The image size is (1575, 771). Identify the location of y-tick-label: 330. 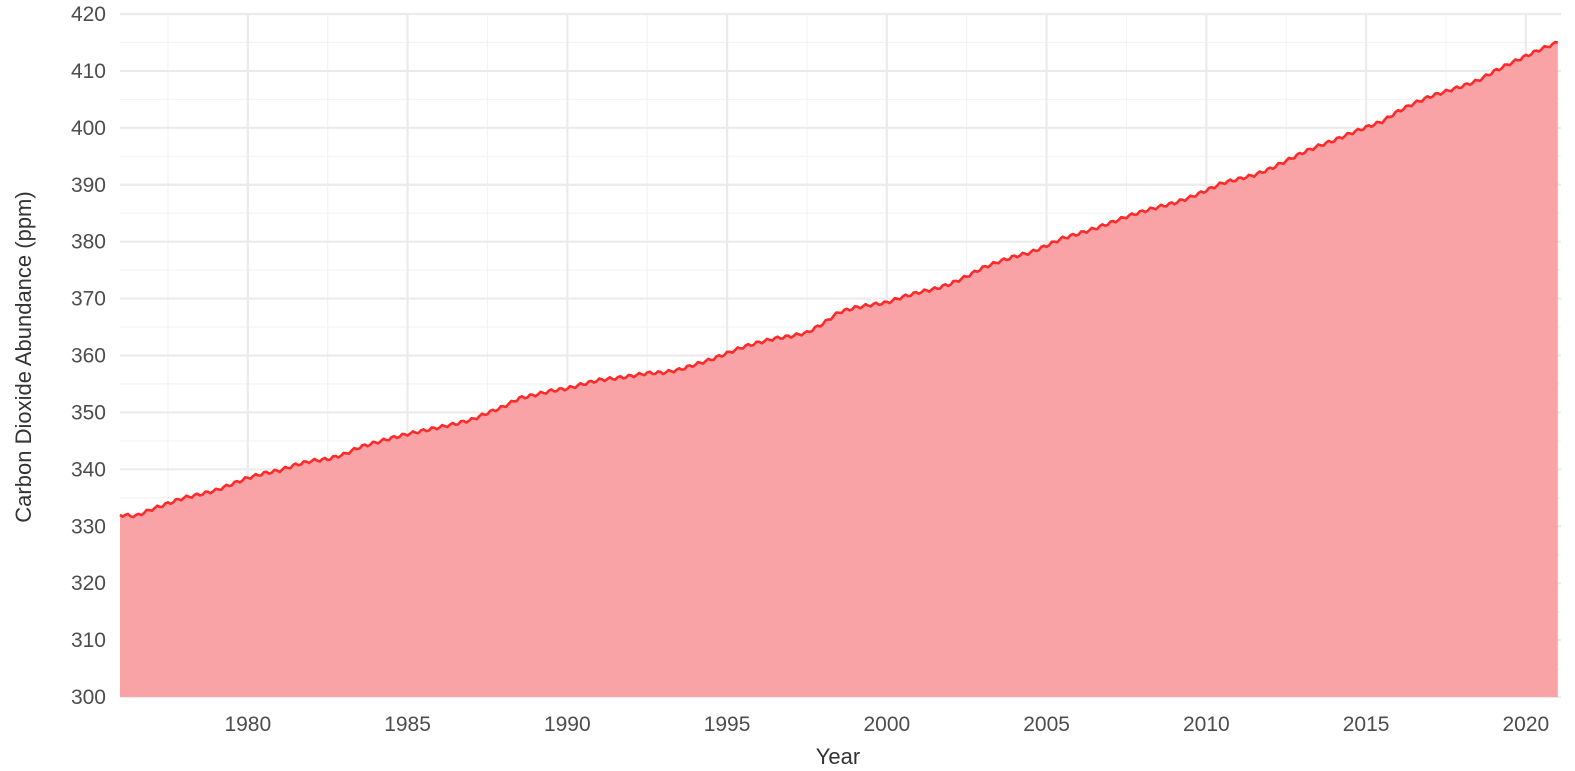
(88, 526).